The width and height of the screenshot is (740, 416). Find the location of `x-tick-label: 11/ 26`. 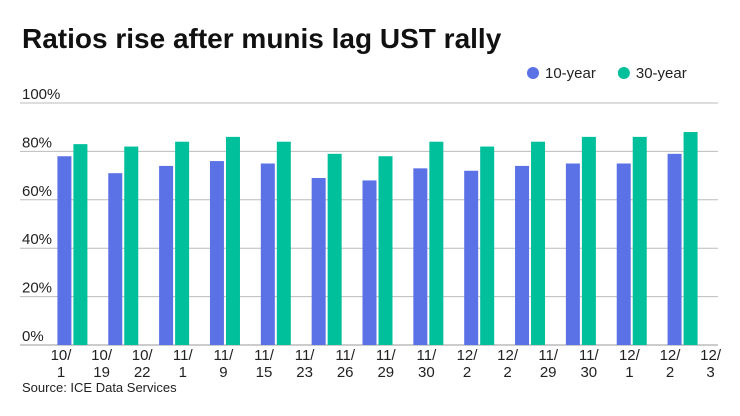

x-tick-label: 11/ 26 is located at coordinates (345, 364).